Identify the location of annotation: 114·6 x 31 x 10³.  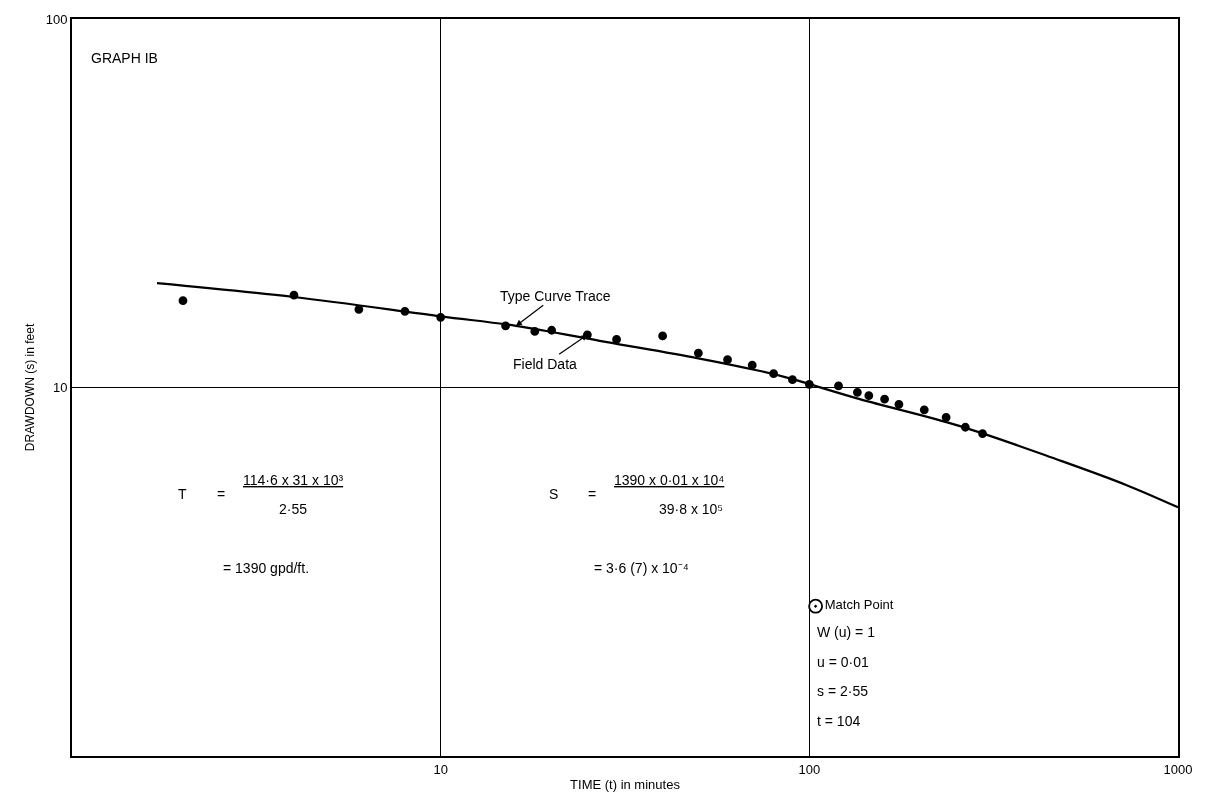
(293, 480).